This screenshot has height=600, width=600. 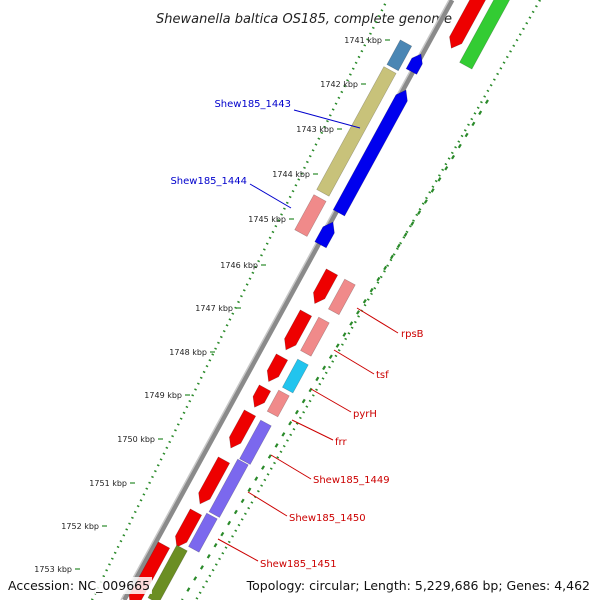 What do you see at coordinates (278, 403) in the screenshot?
I see `feature-lightred-frr` at bounding box center [278, 403].